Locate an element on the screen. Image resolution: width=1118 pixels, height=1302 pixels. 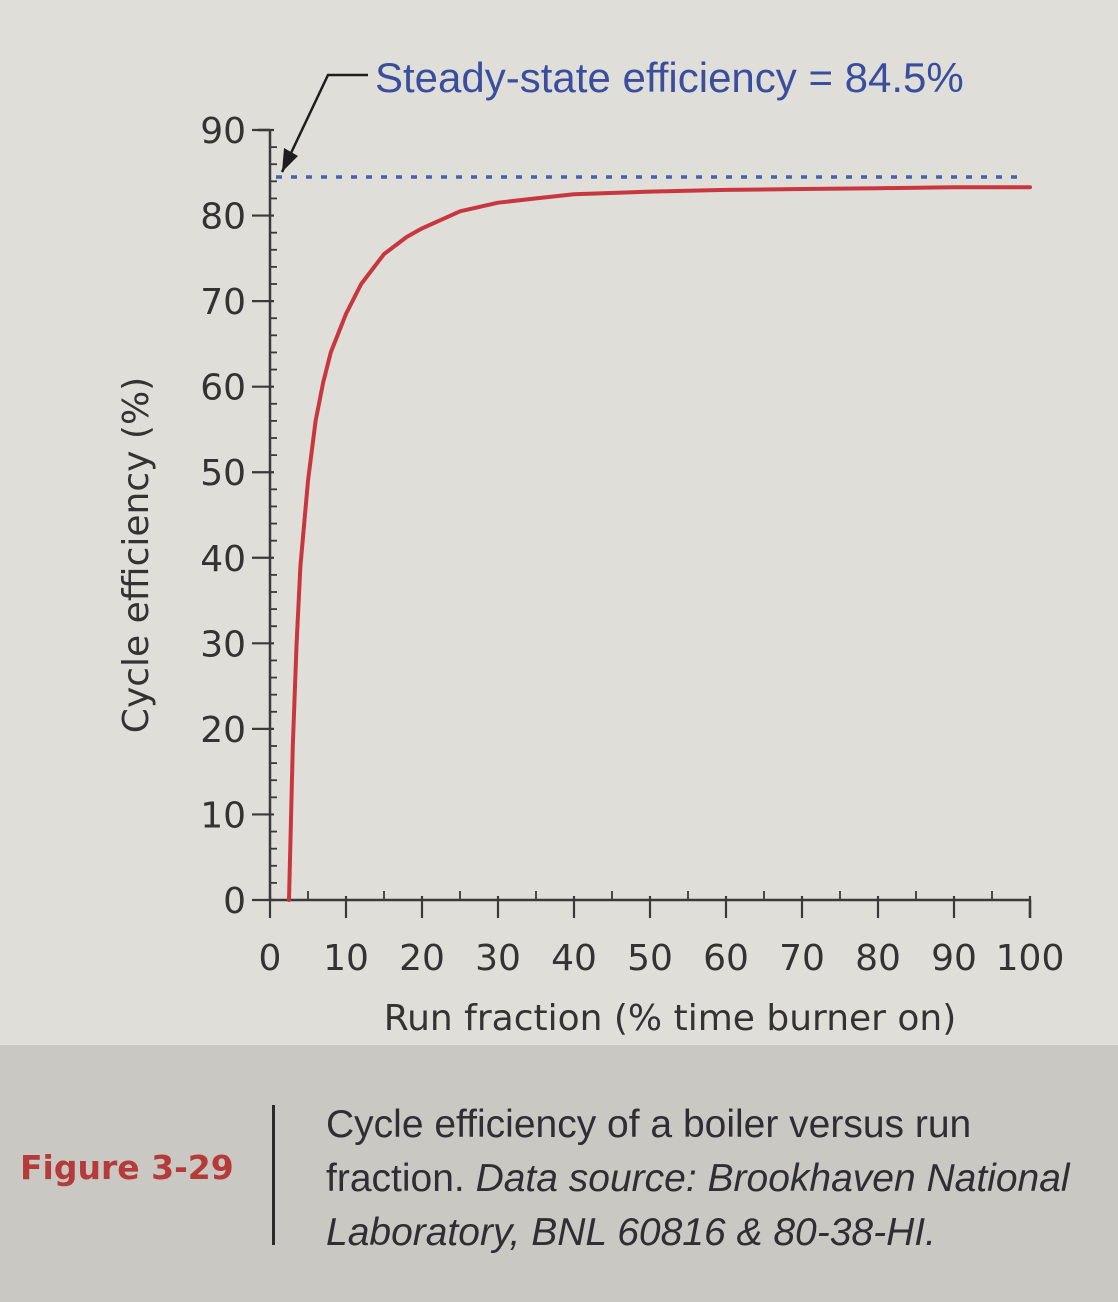
y-tick-label: 40 is located at coordinates (223, 559).